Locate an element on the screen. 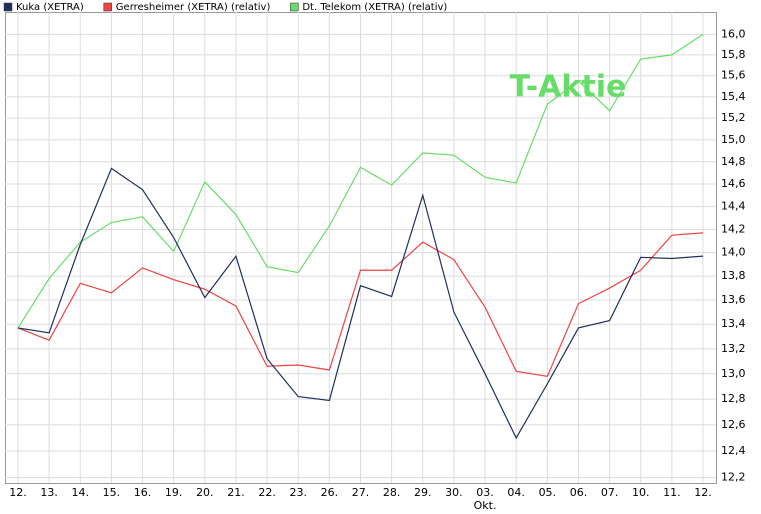 This screenshot has height=514, width=761. x-tick-label: 29. is located at coordinates (423, 492).